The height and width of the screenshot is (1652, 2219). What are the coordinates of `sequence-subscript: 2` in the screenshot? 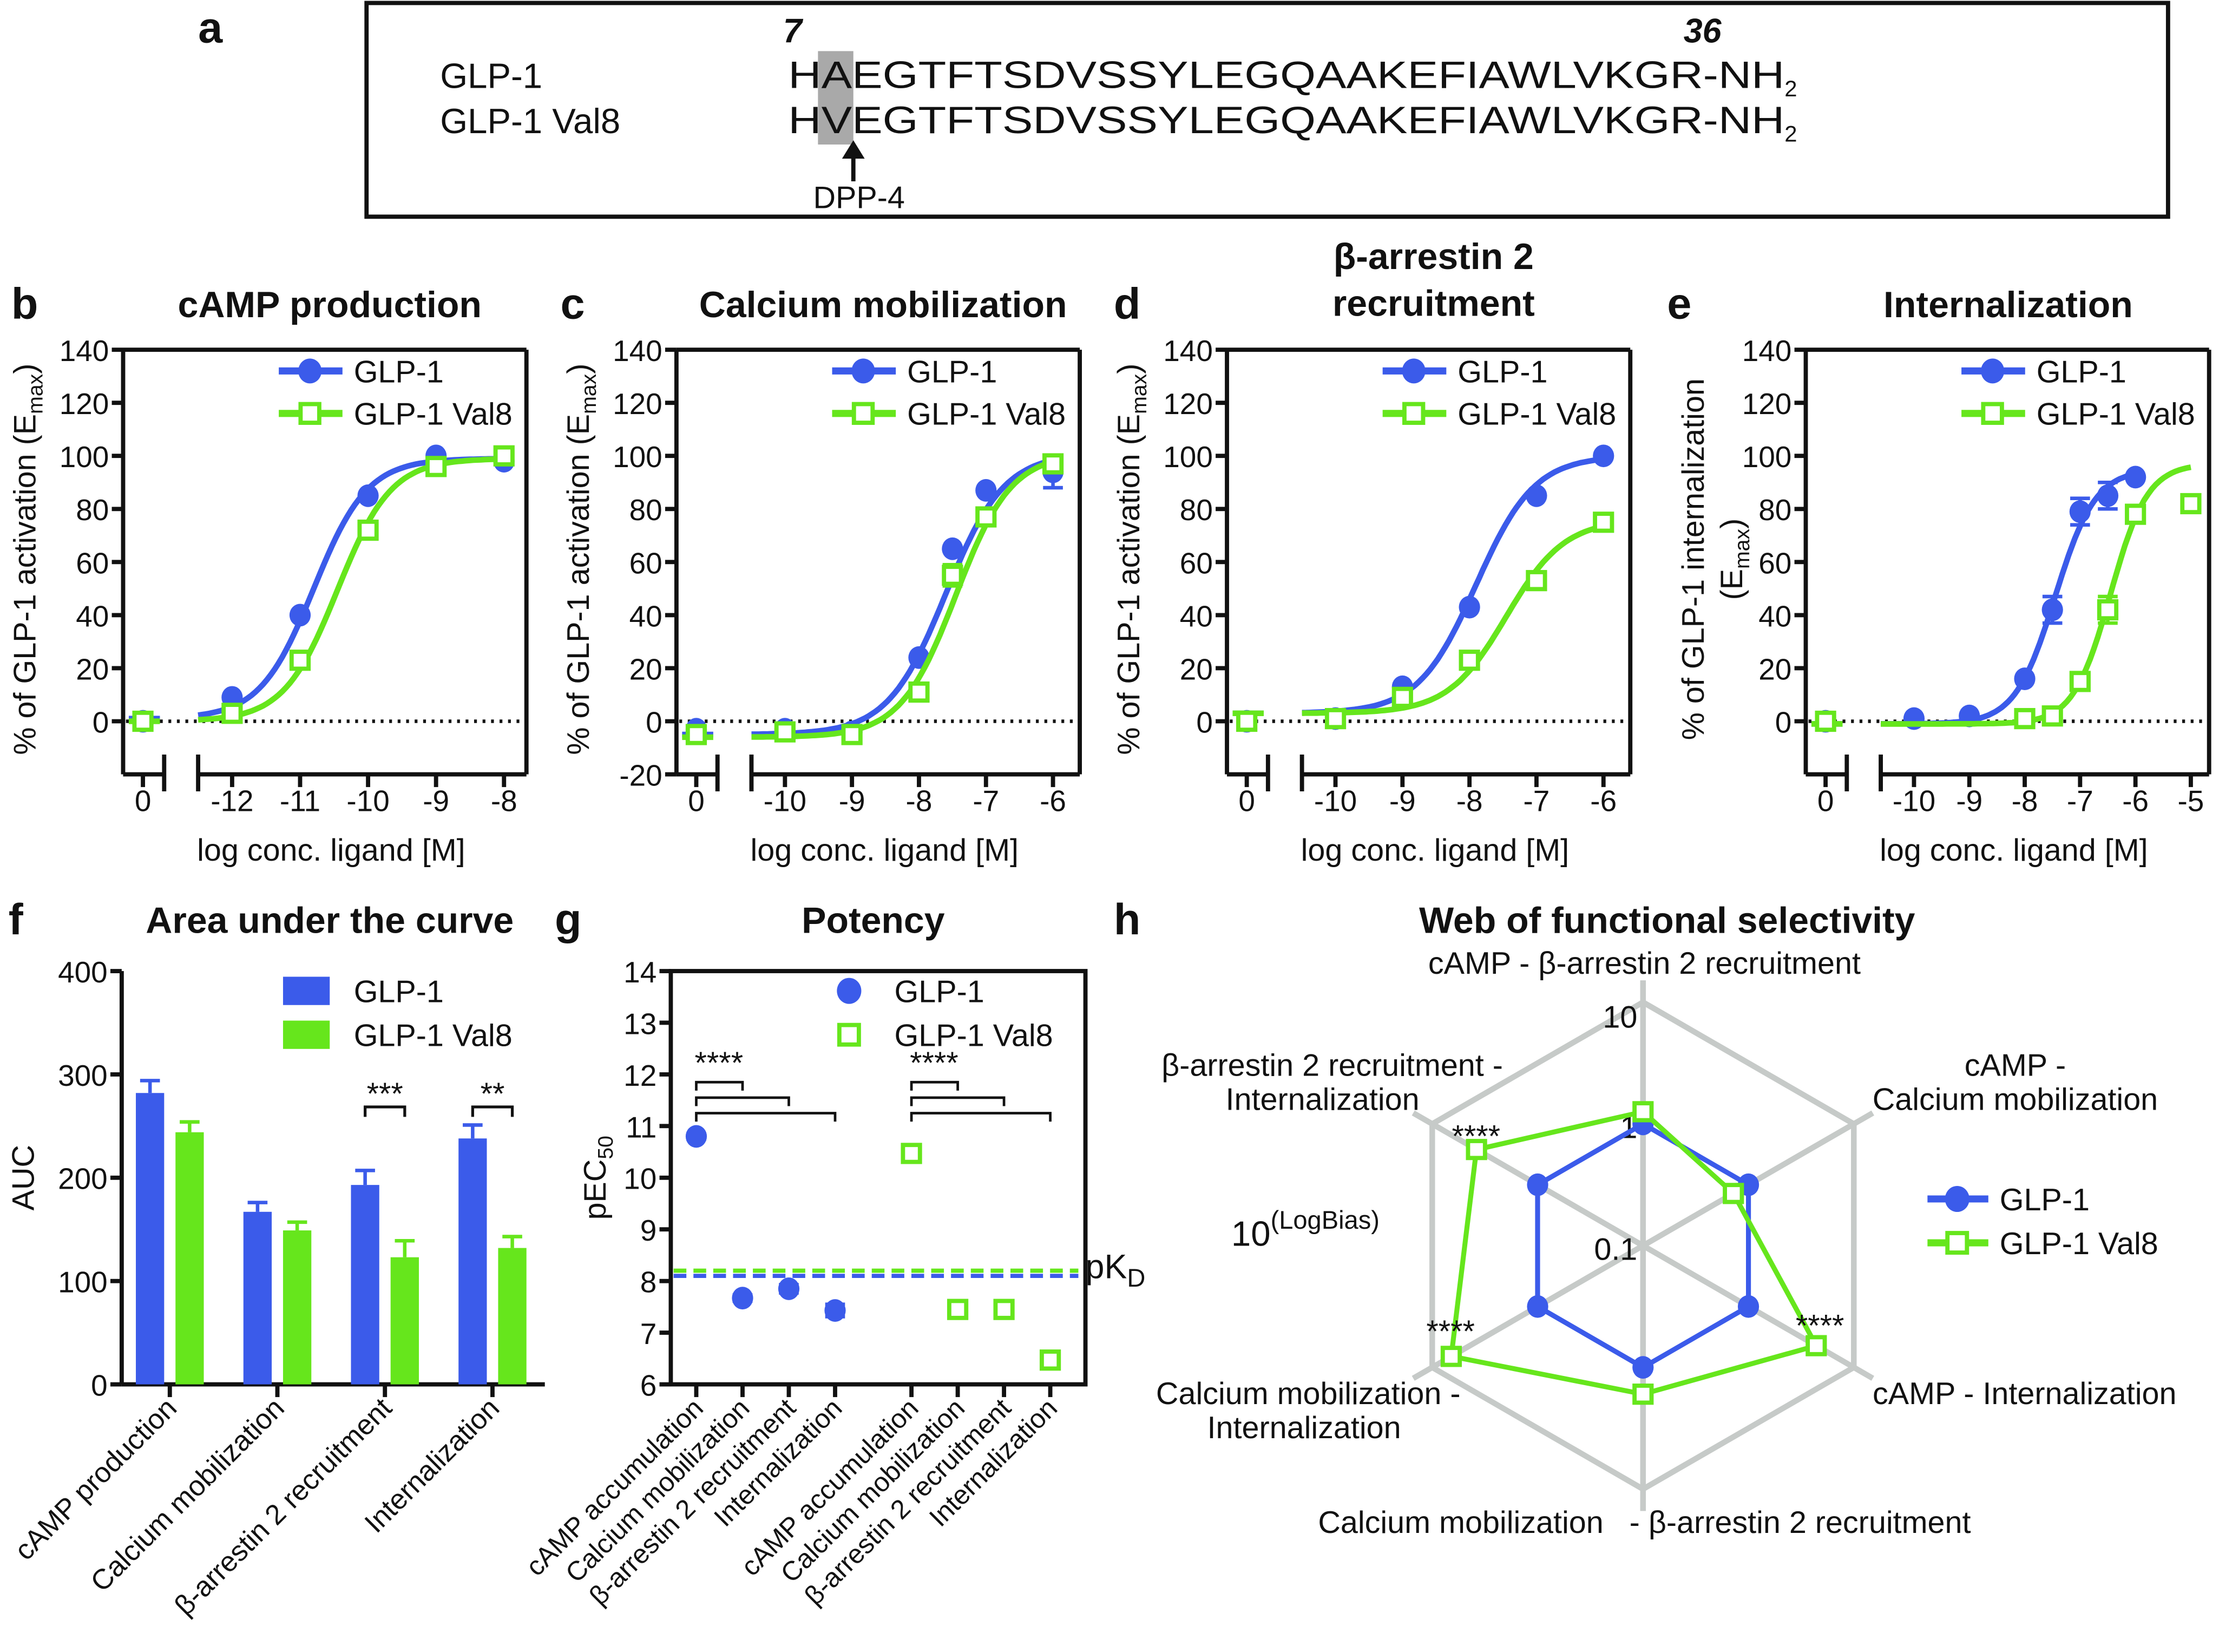 It's located at (1790, 134).